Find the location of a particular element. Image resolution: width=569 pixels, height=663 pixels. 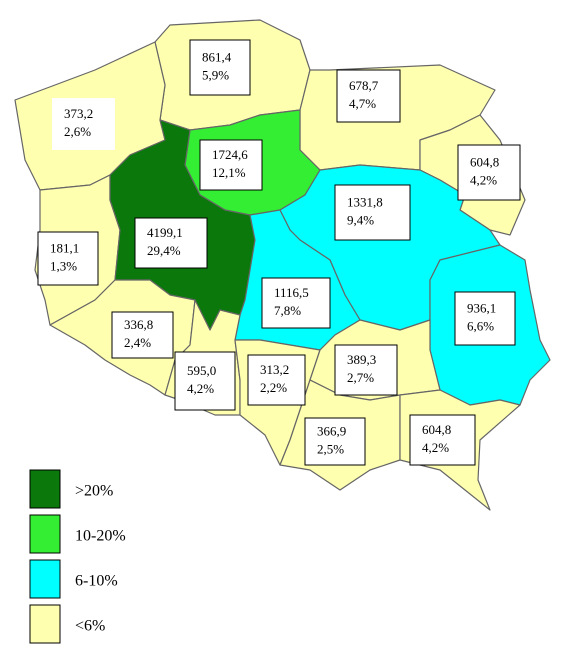

region-share: 7,8% is located at coordinates (287, 310).